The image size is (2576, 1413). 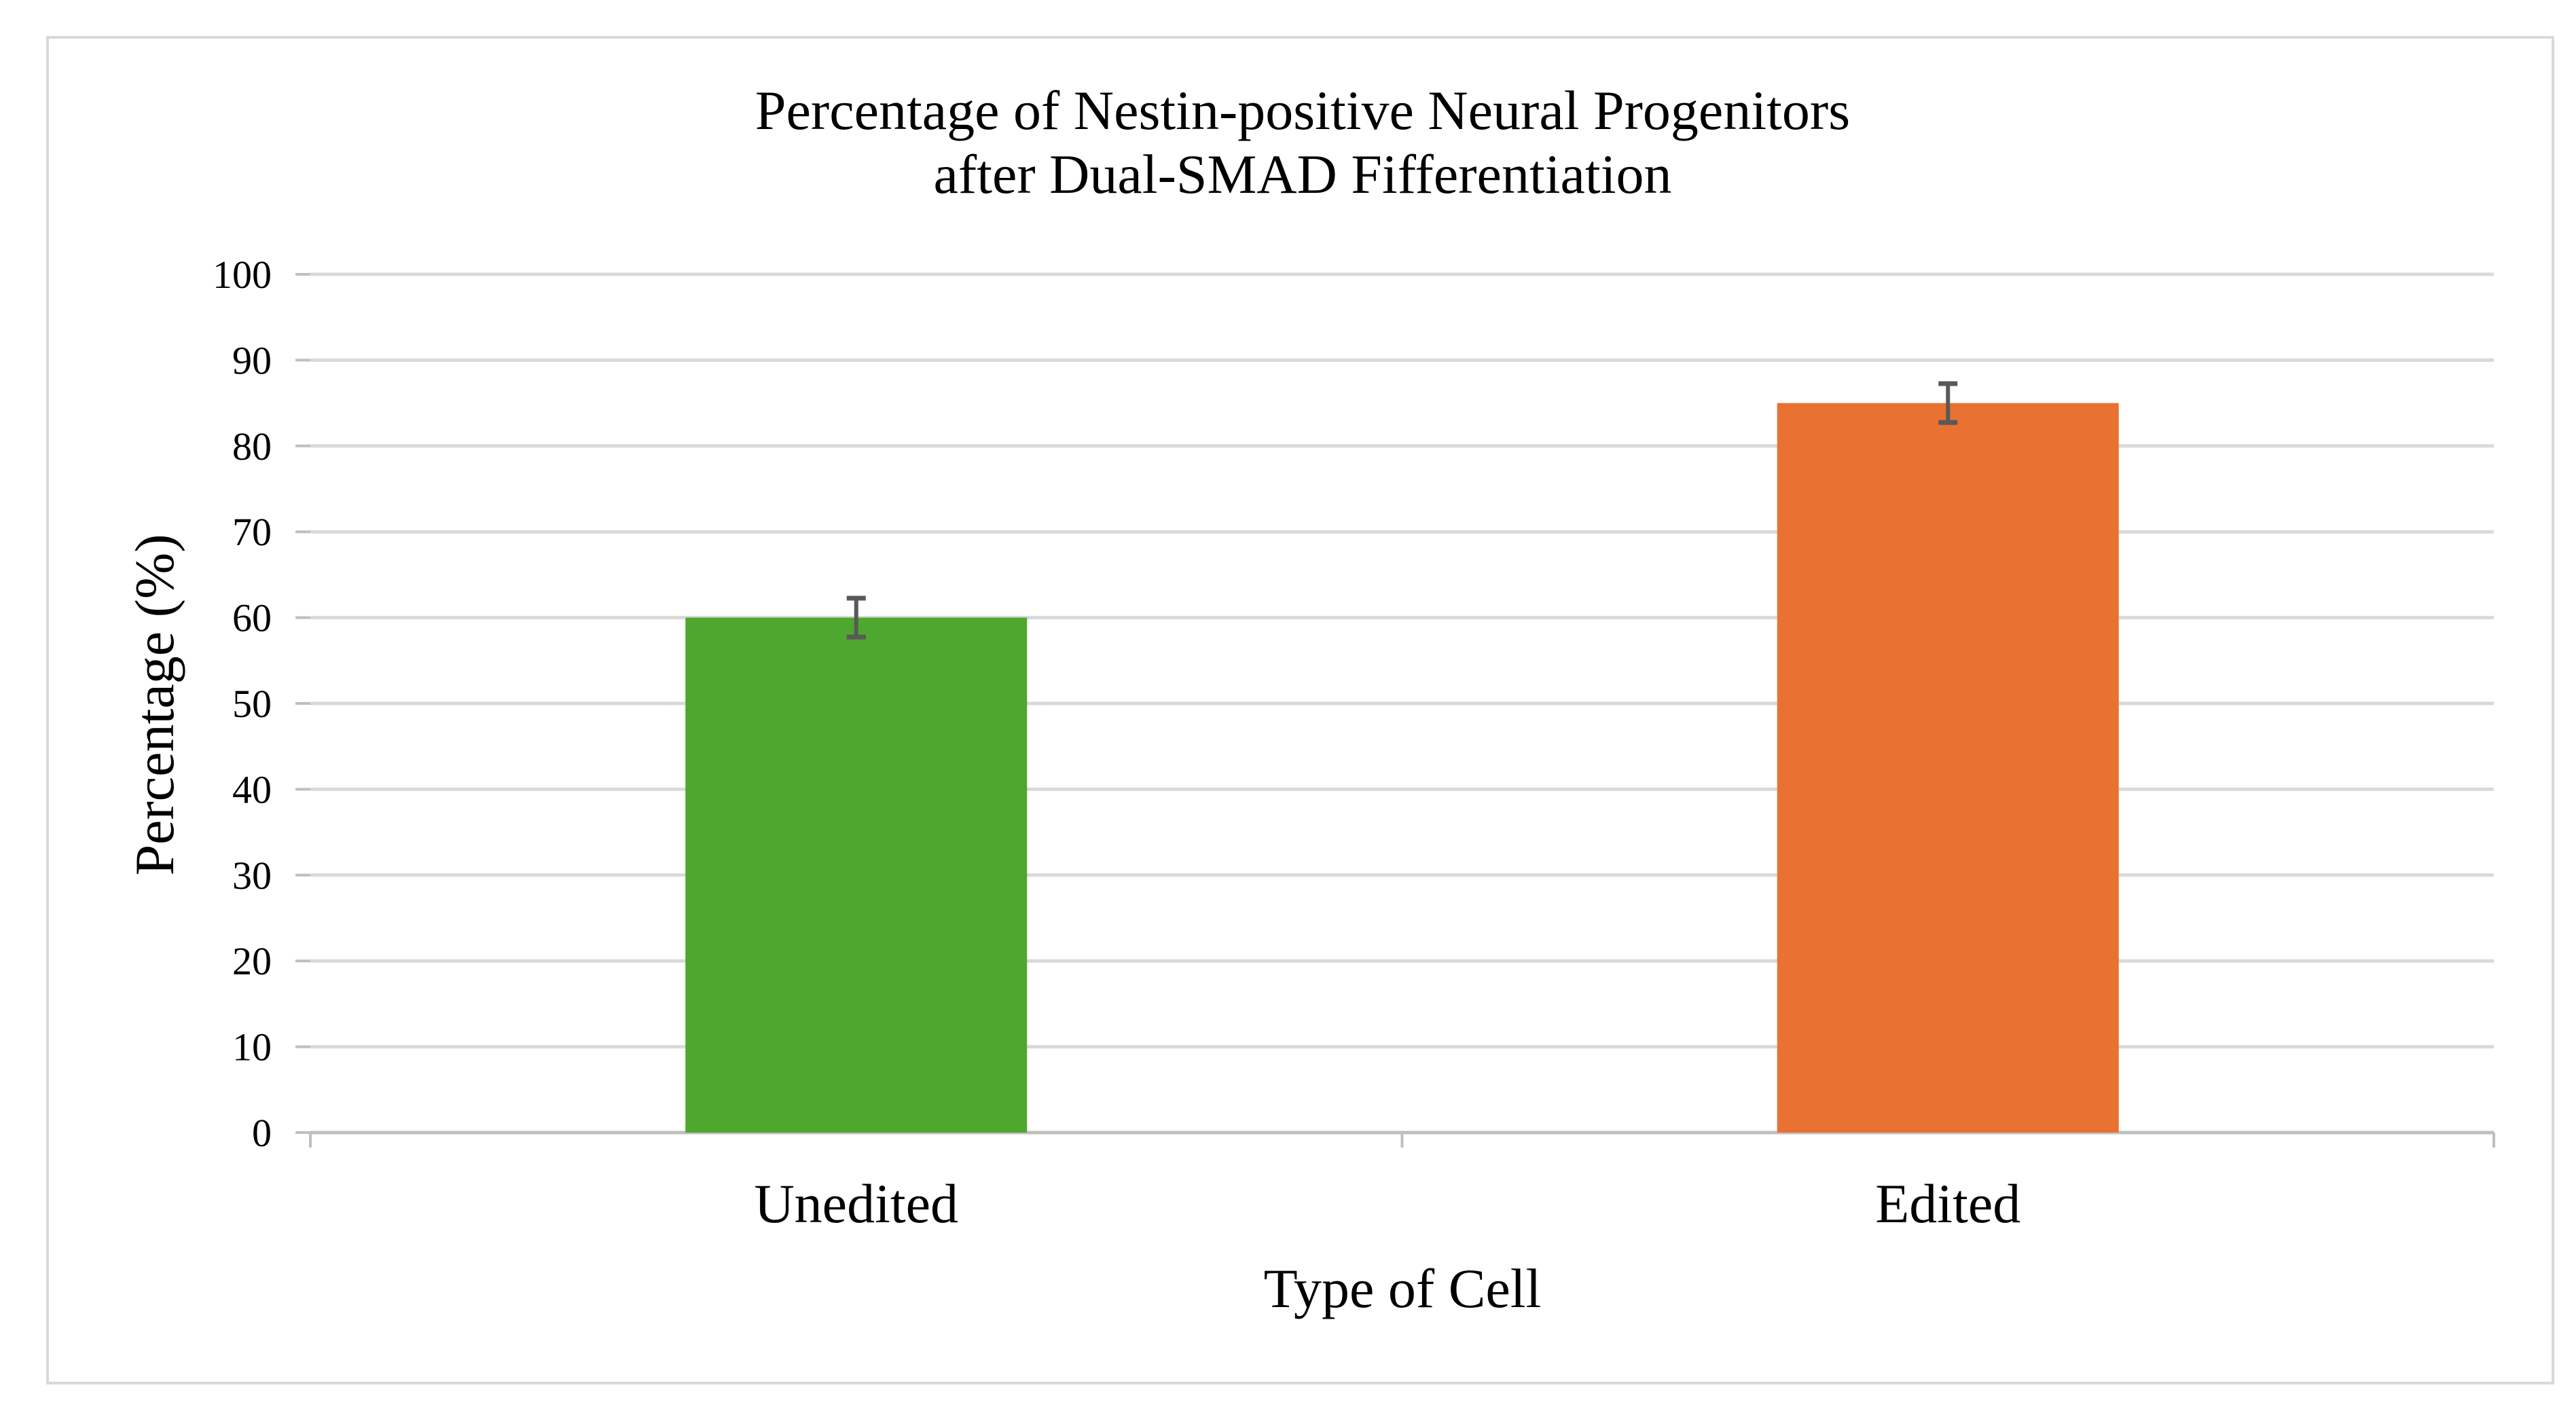 What do you see at coordinates (252, 618) in the screenshot?
I see `y-tick-label: 60` at bounding box center [252, 618].